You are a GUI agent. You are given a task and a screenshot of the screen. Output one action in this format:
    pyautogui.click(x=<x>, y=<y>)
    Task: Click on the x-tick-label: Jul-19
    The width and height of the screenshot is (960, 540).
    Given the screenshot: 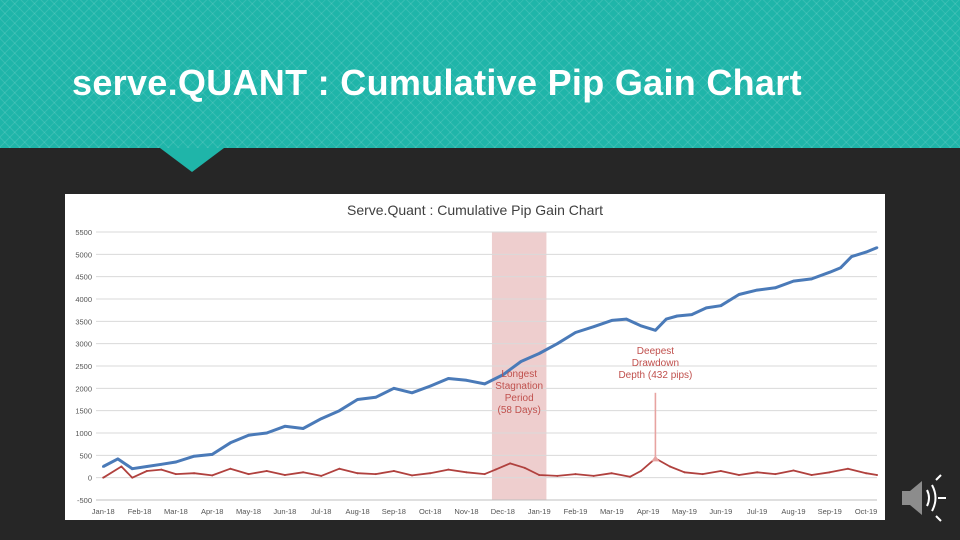 What is the action you would take?
    pyautogui.click(x=757, y=511)
    